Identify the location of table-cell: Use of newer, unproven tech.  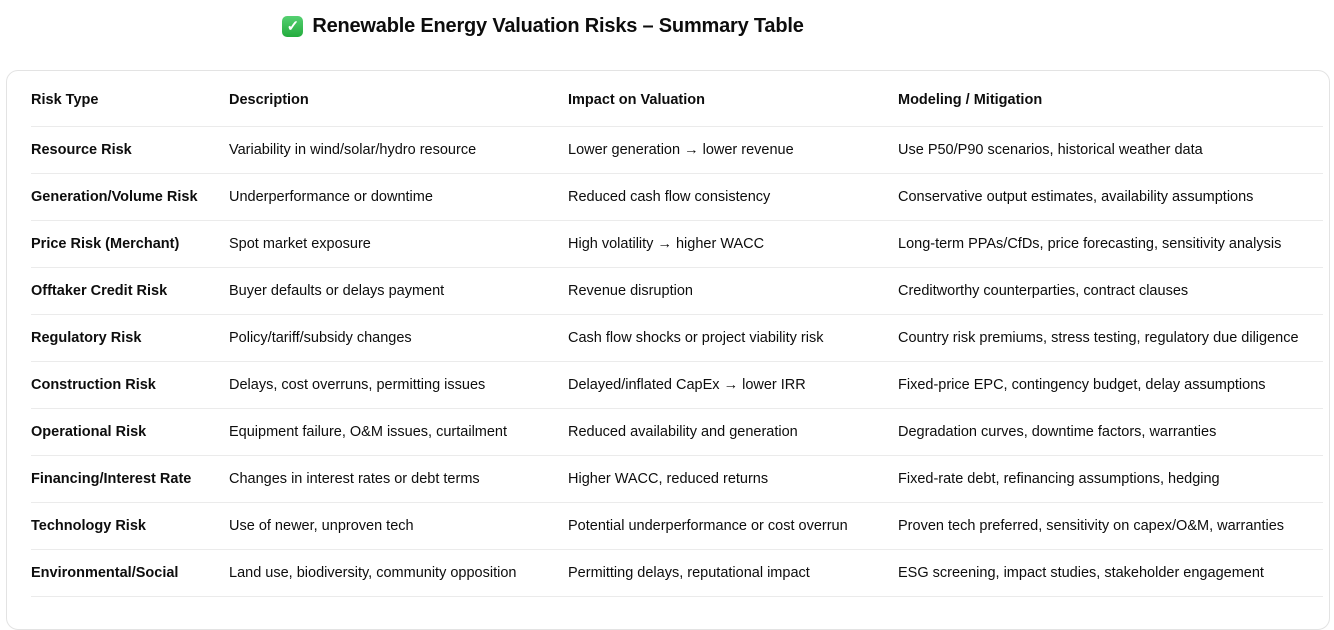
(398, 526).